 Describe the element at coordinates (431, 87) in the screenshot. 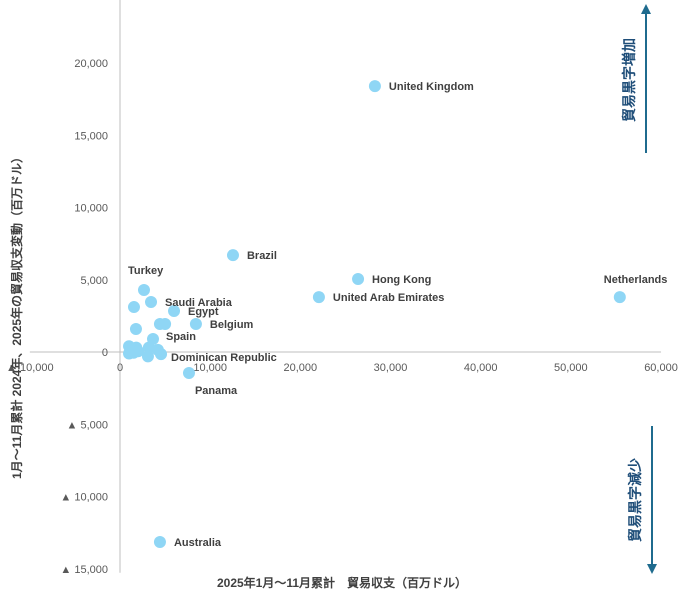

I see `data-label: United Kingdom` at that location.